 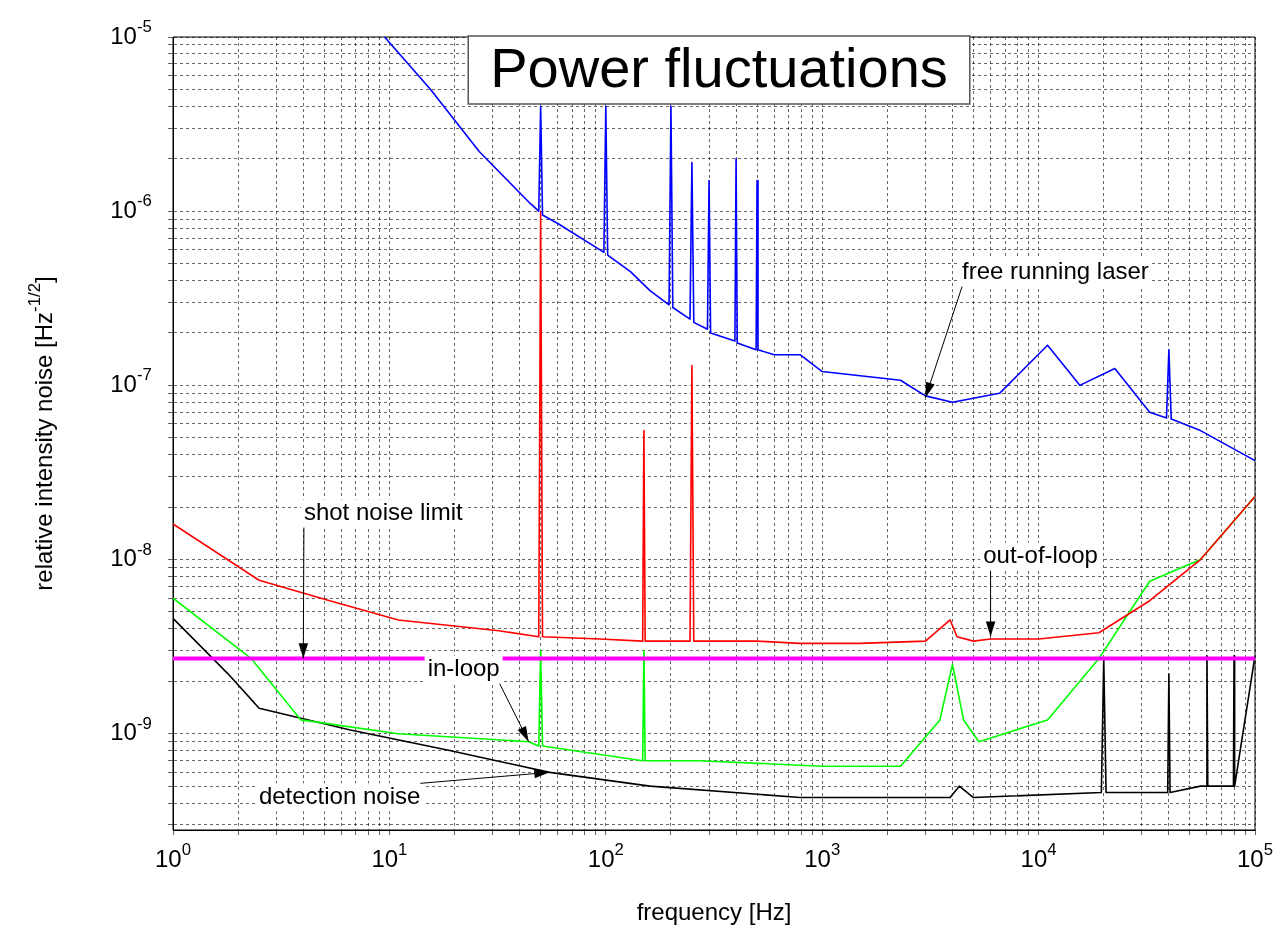 I want to click on y-axis-title: relative intensity noise [Hz-1/2], so click(x=41, y=433).